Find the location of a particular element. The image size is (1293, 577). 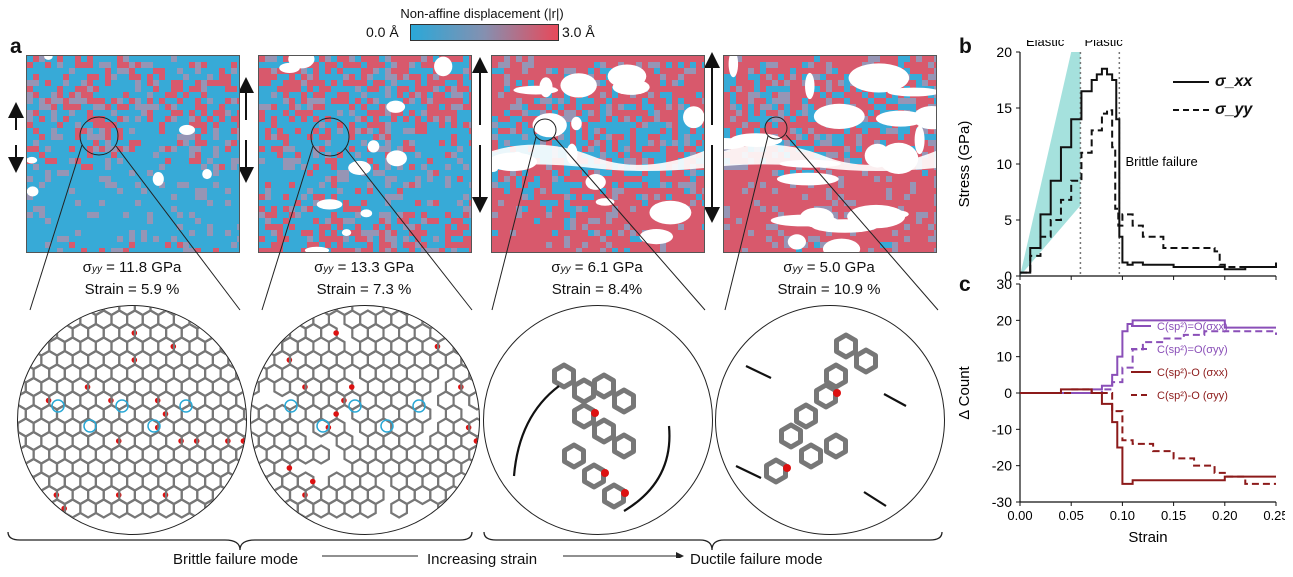

panel-letter-b: b is located at coordinates (965, 46).